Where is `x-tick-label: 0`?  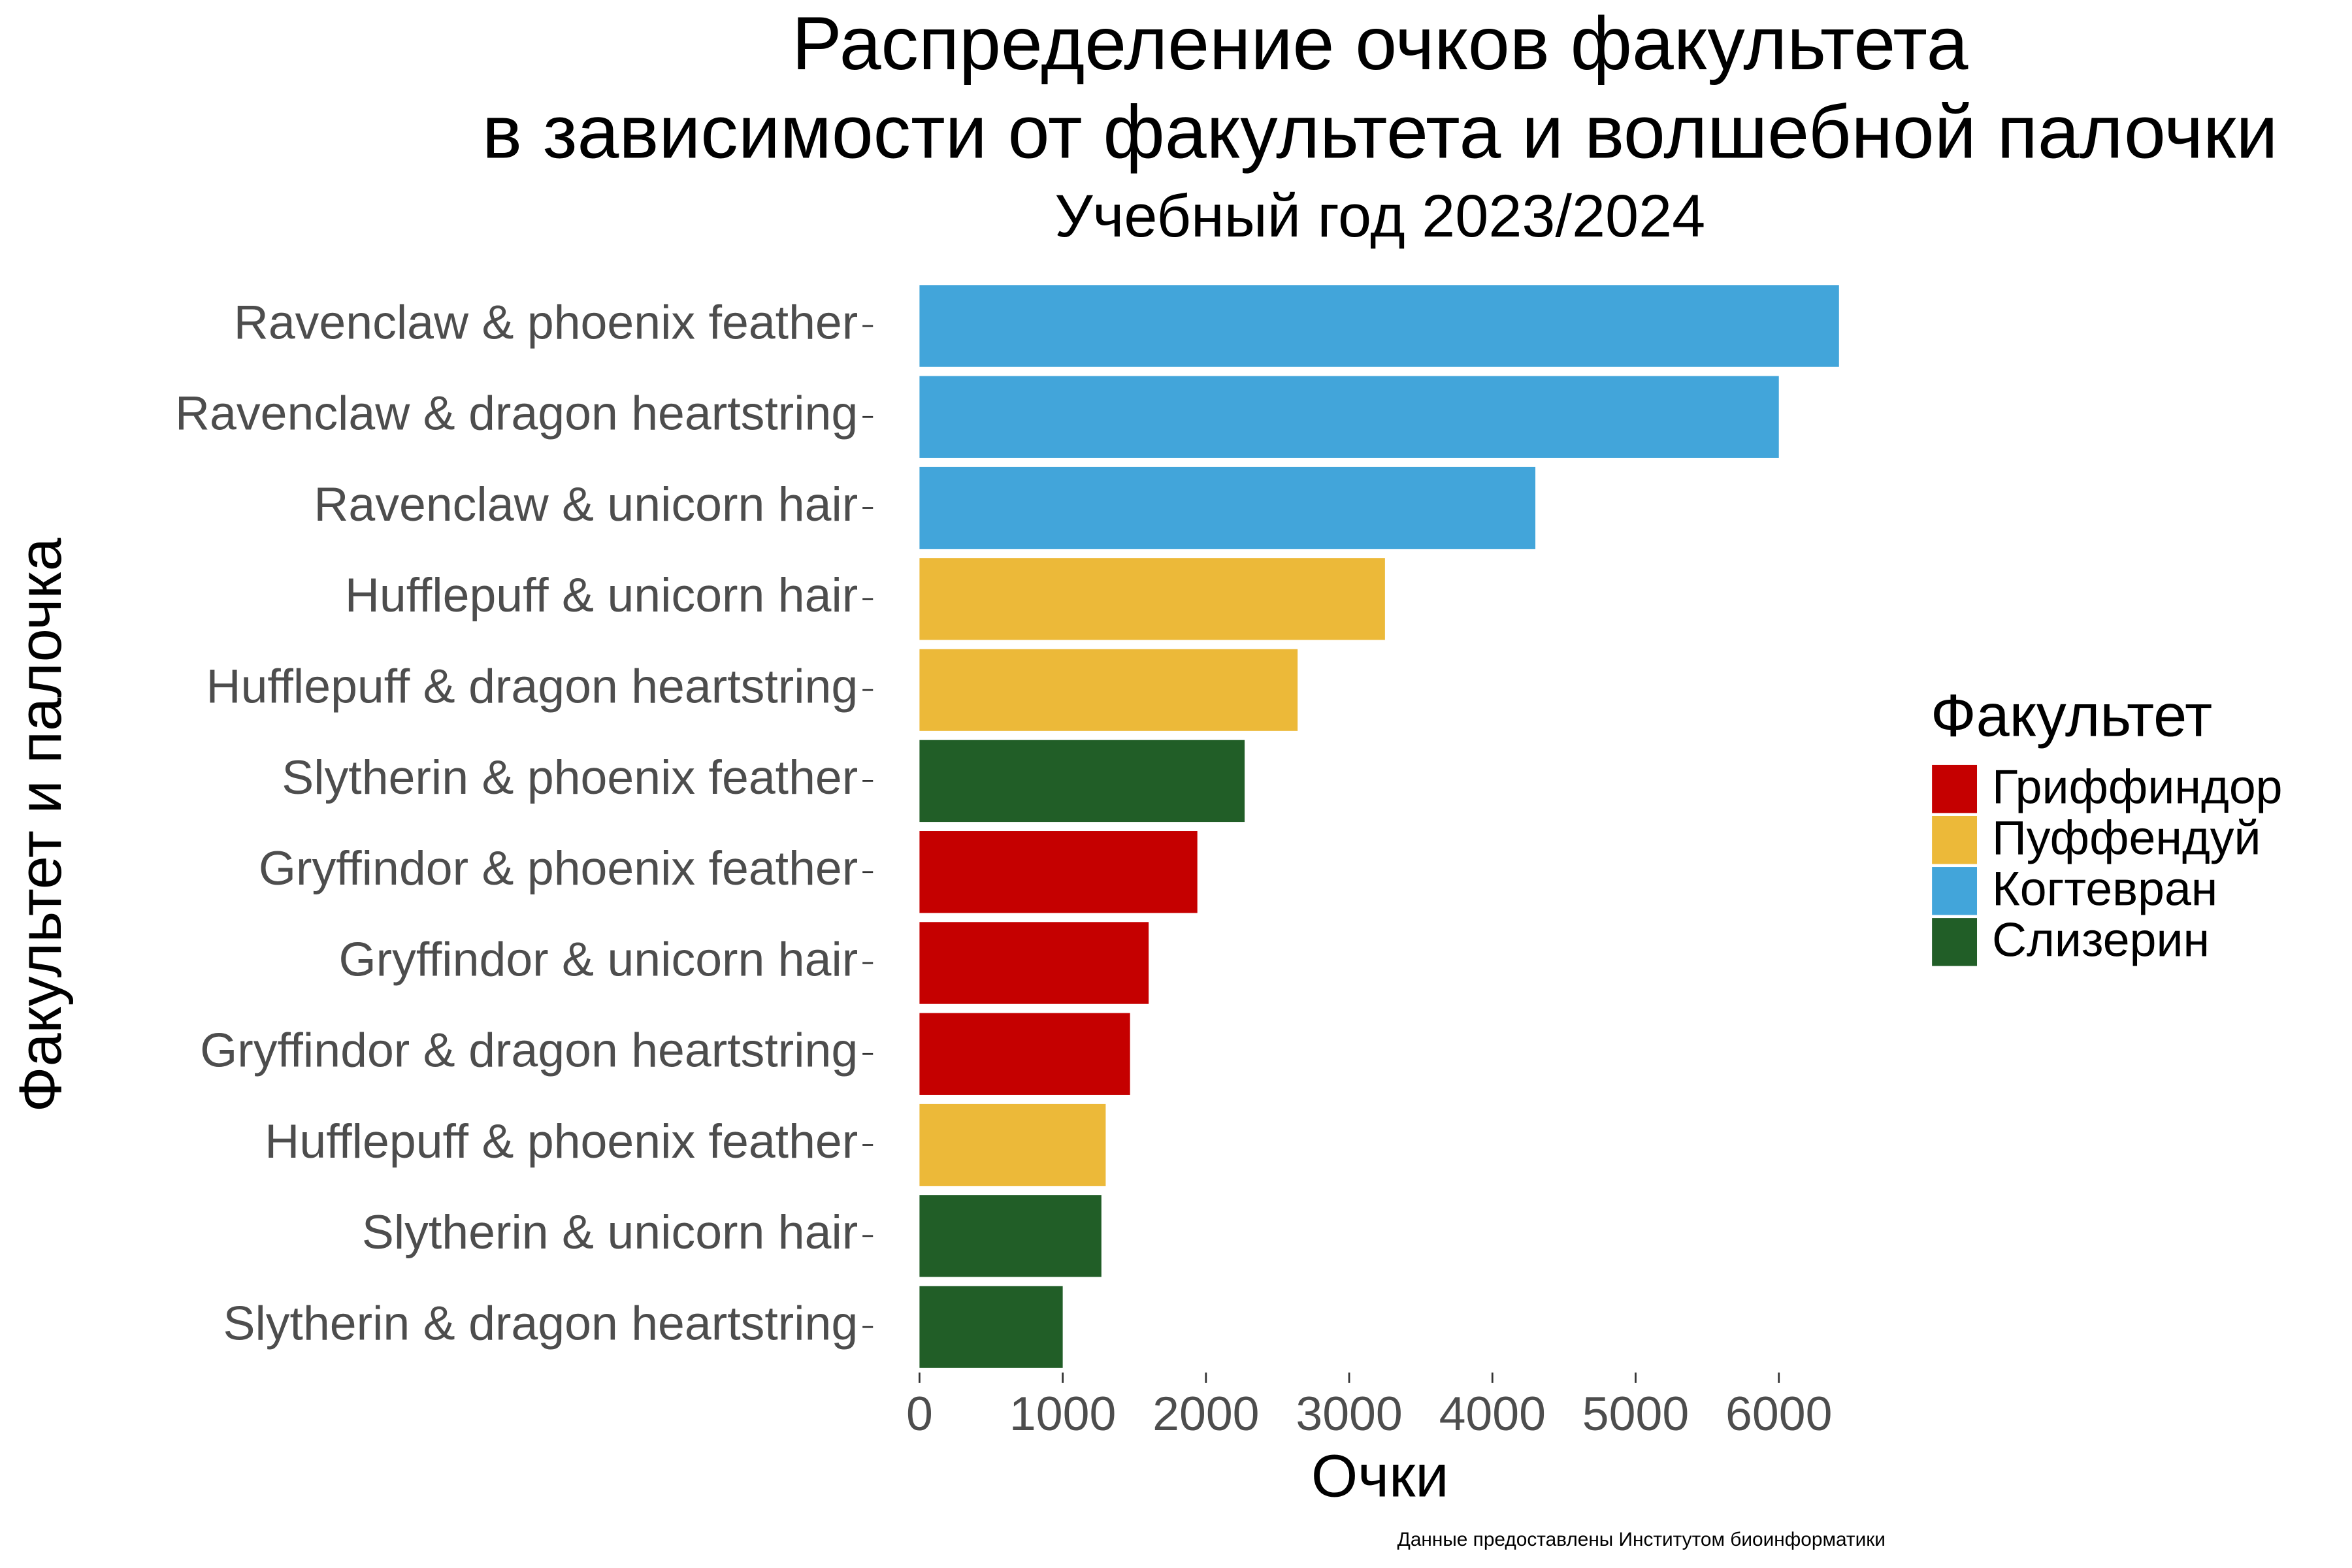 x-tick-label: 0 is located at coordinates (919, 1413).